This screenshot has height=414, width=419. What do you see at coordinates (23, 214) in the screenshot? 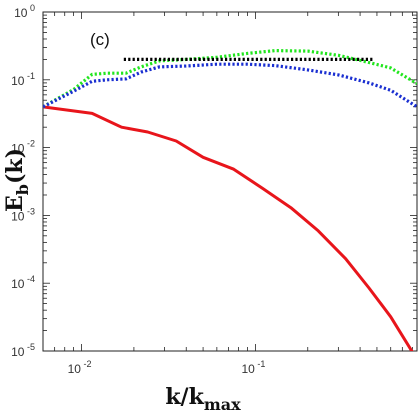
I see `y-tick-label: 10 -3` at bounding box center [23, 214].